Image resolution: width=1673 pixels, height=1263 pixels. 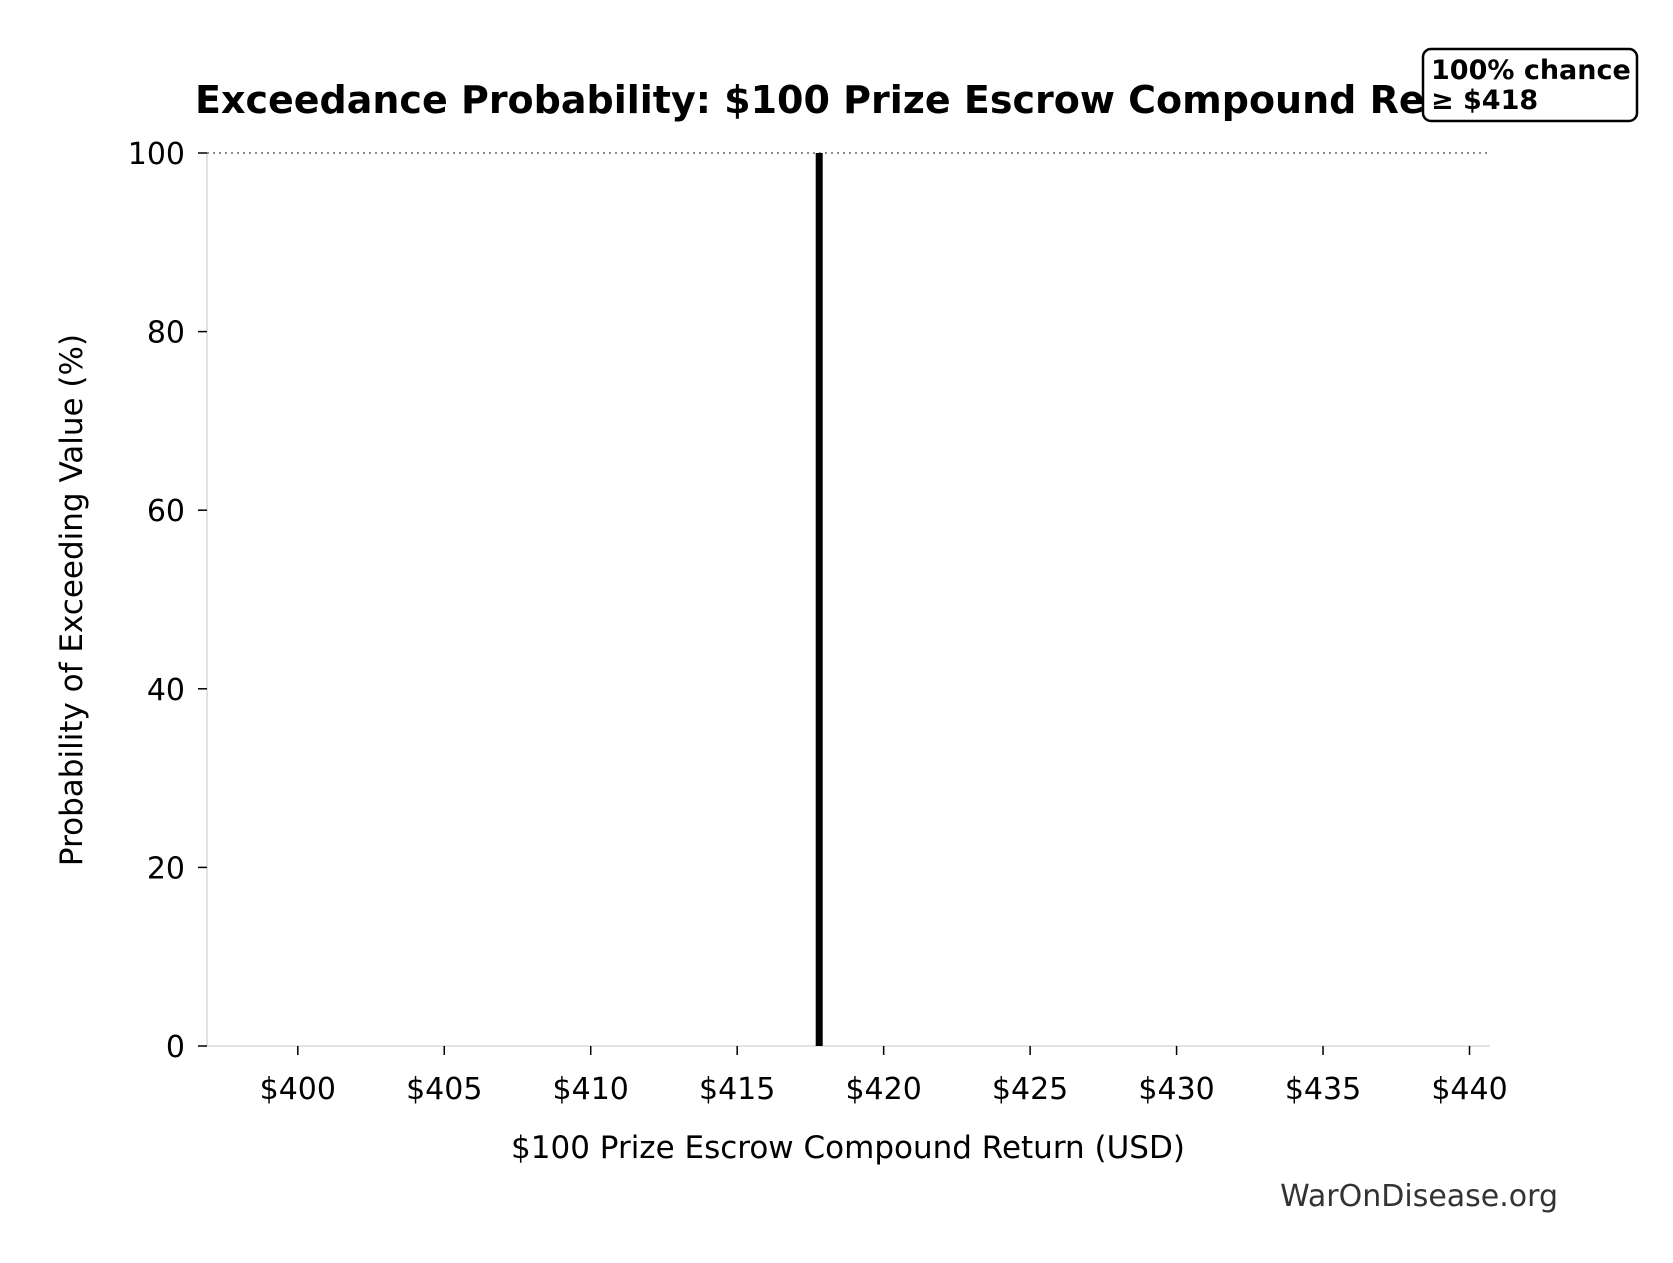 What do you see at coordinates (166, 868) in the screenshot?
I see `y-tick-label: 20` at bounding box center [166, 868].